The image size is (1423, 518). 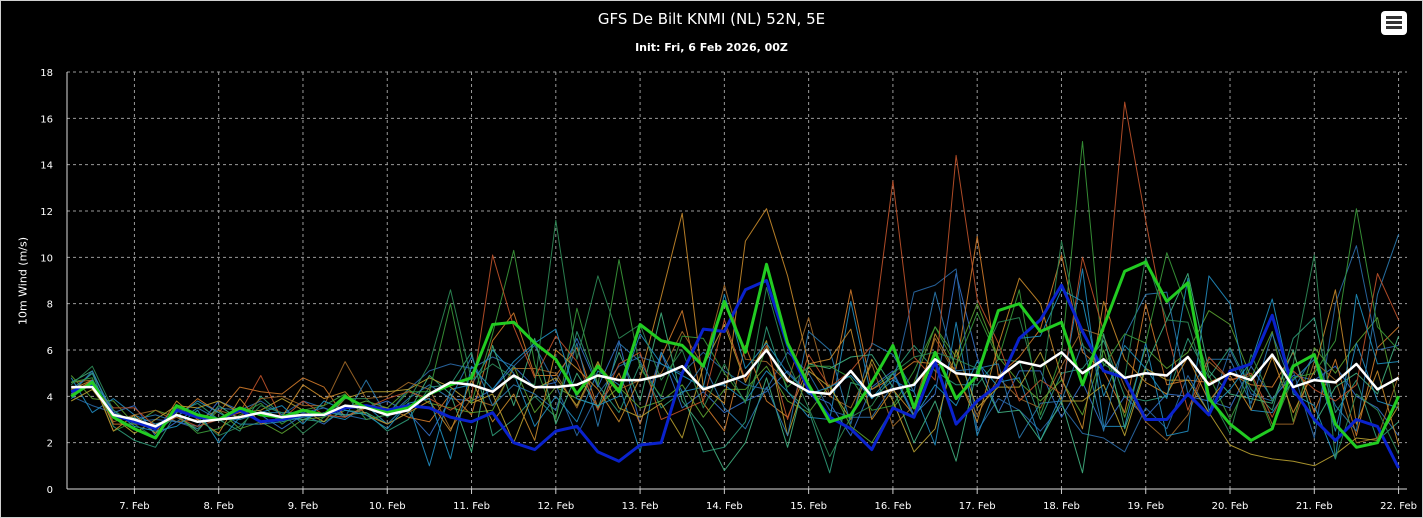 I want to click on x-tick-label: 13. Feb, so click(x=640, y=506).